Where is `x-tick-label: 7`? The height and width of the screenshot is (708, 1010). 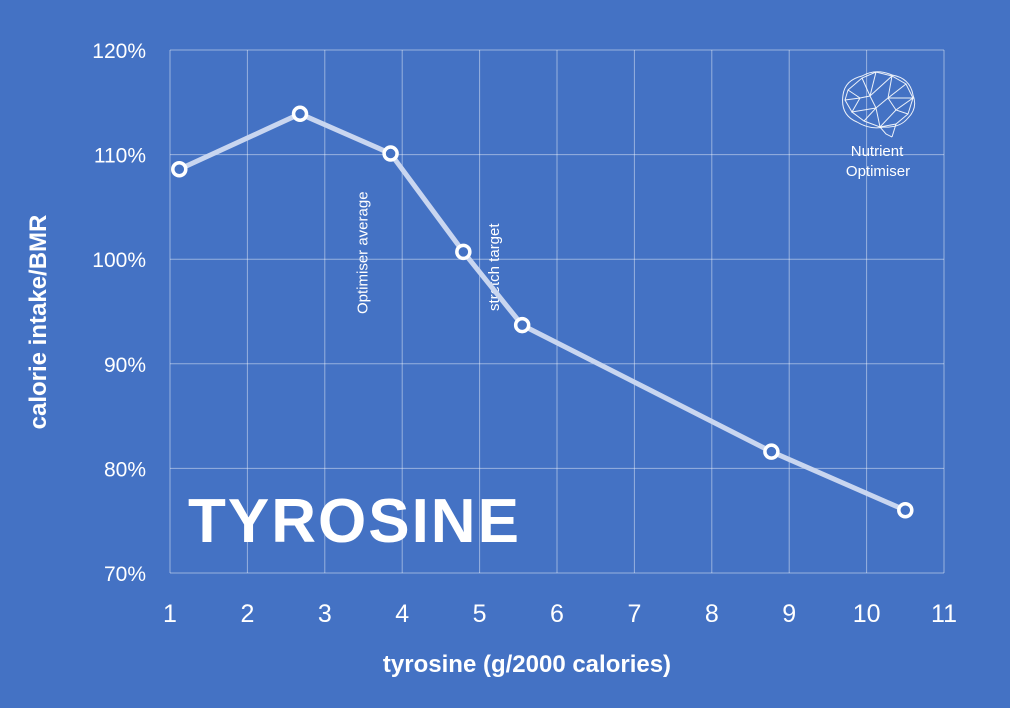
x-tick-label: 7 is located at coordinates (634, 614).